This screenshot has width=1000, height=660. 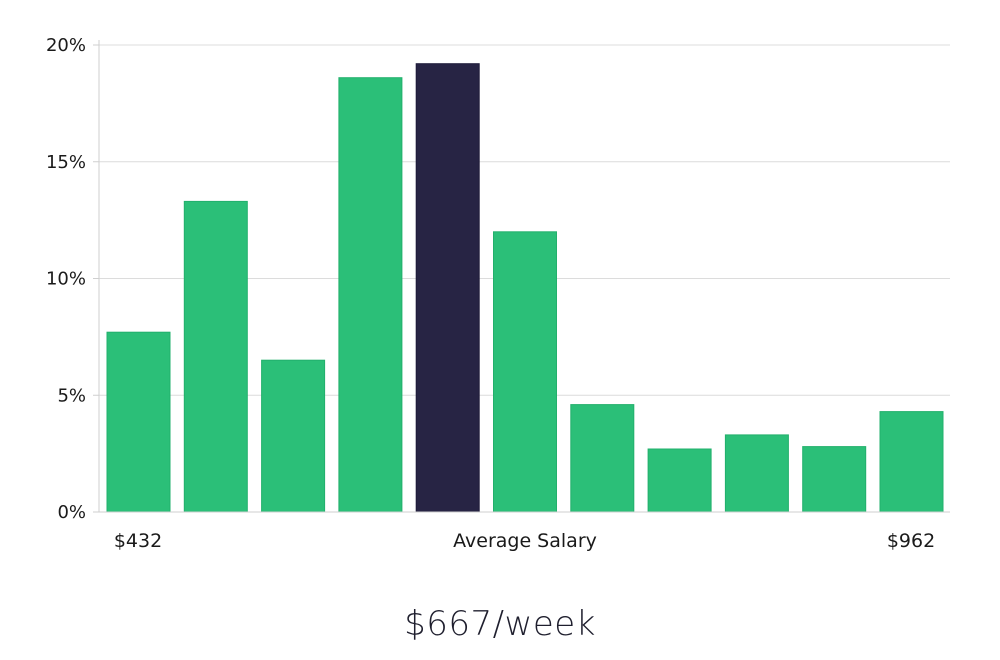 I want to click on y-axis-ticks: 0% 5% 10% 15% 20%, so click(x=72, y=279).